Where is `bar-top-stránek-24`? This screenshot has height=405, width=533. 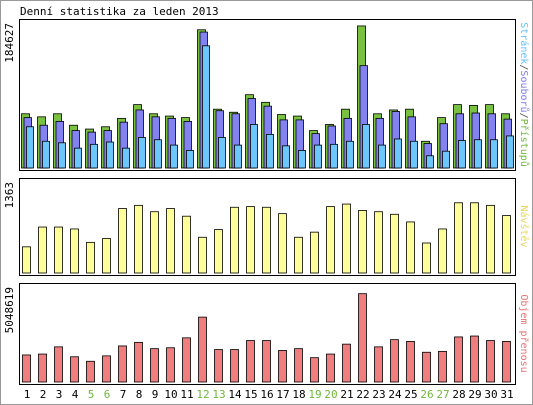
bar-top-stránek-24 is located at coordinates (398, 153).